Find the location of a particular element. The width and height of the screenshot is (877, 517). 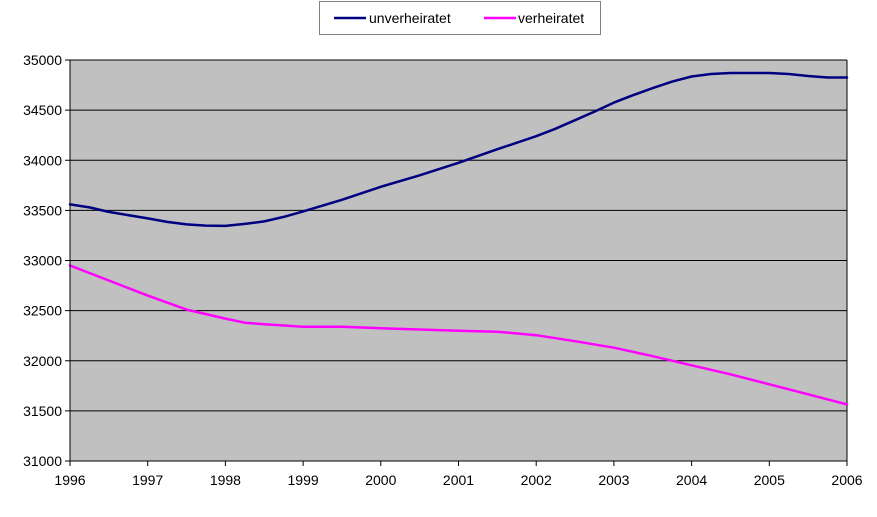

x-tick-label: 2000 is located at coordinates (380, 480).